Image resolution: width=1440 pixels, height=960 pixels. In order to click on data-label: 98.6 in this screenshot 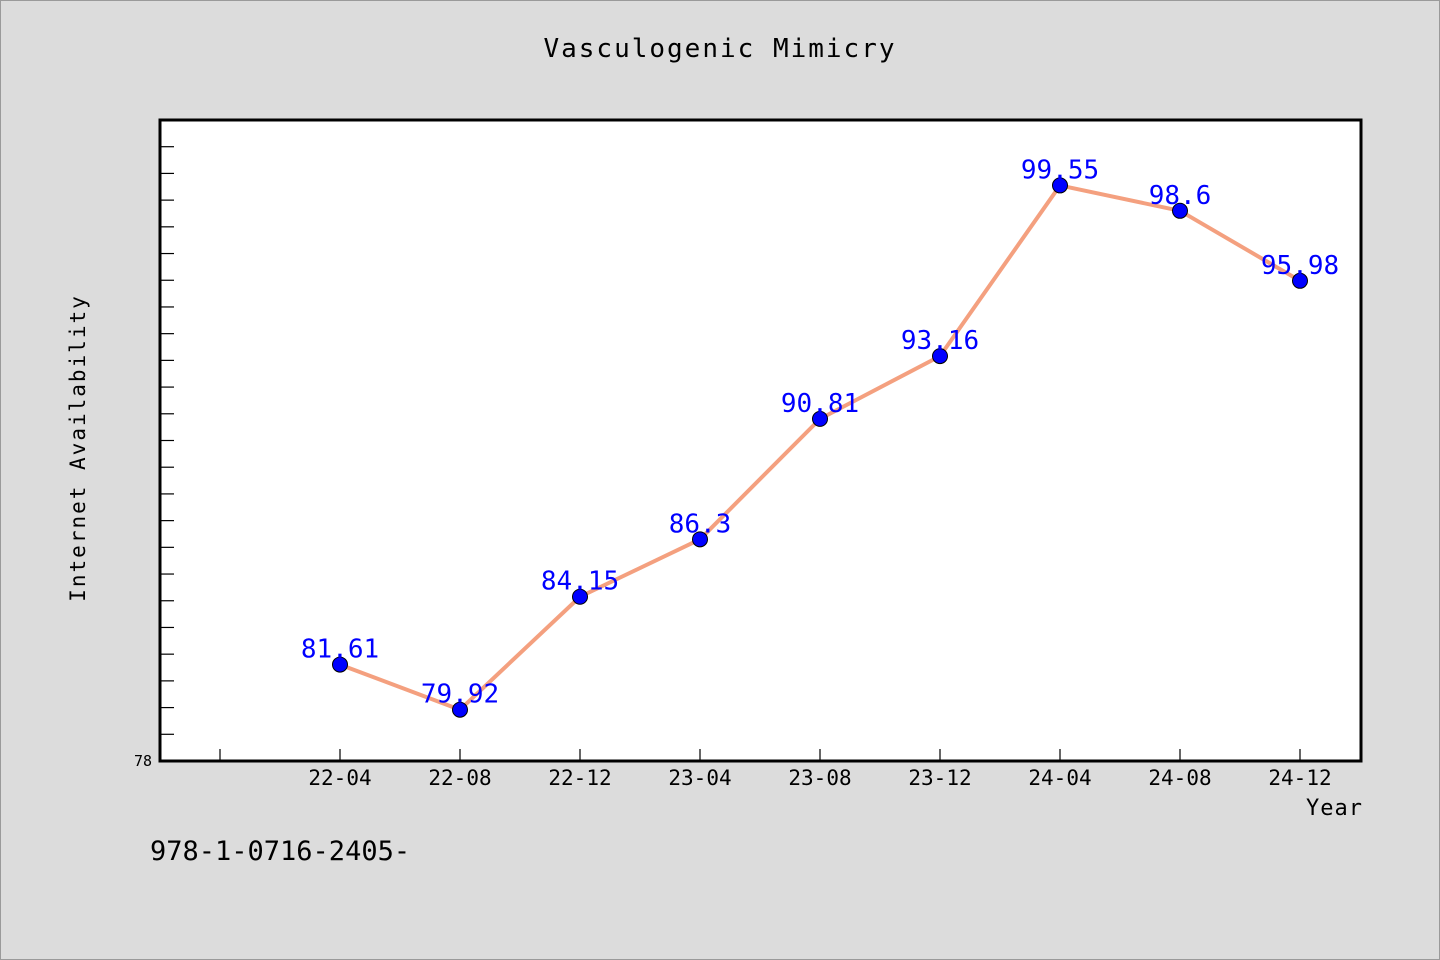, I will do `click(1180, 196)`.